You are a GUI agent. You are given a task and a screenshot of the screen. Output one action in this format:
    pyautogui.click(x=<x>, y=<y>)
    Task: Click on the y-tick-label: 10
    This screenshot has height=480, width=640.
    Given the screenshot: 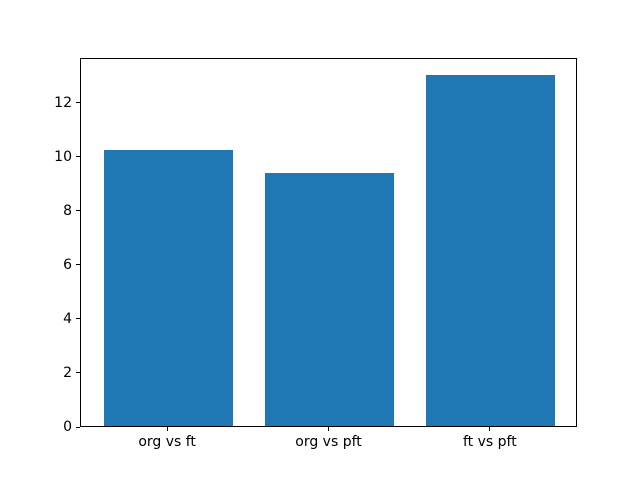 What is the action you would take?
    pyautogui.click(x=63, y=156)
    